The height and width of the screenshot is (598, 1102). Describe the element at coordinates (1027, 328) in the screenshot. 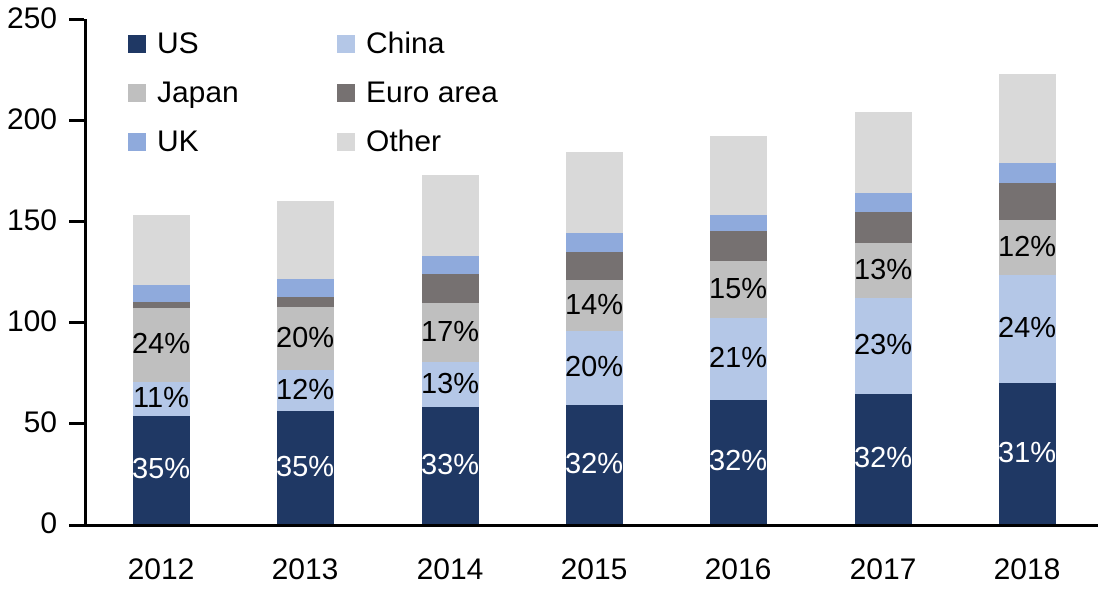

I see `segment-china-2018` at that location.